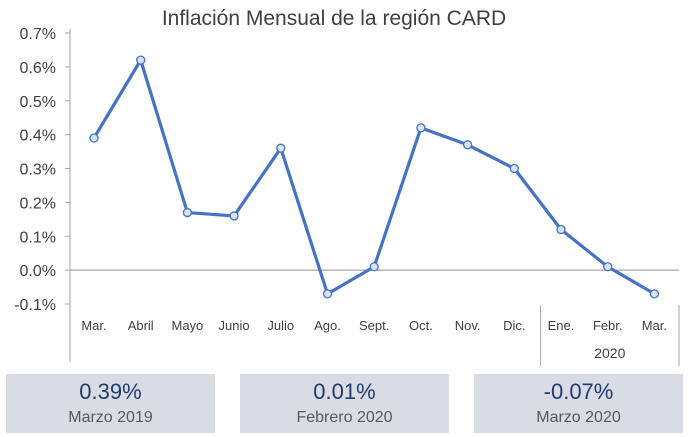 This screenshot has height=437, width=689. I want to click on x-tick-label: Julio, so click(280, 325).